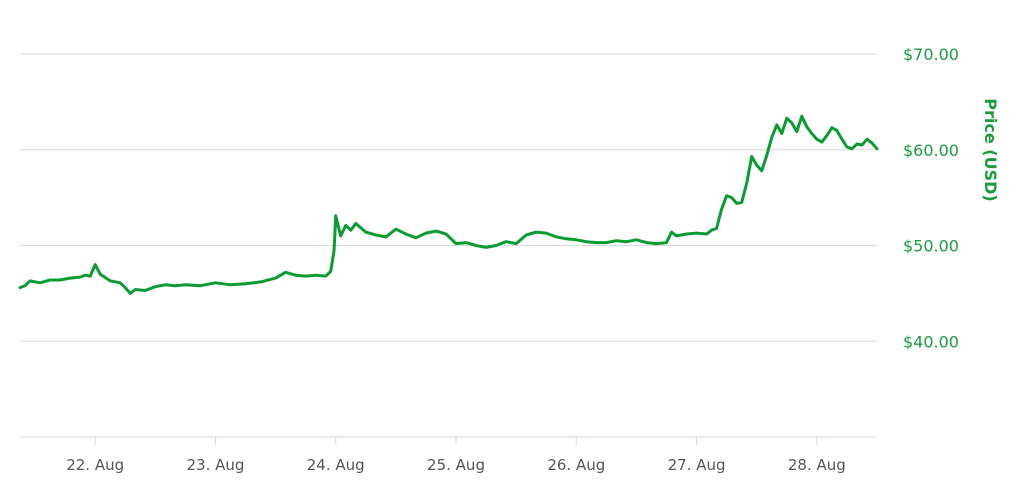 Image resolution: width=1024 pixels, height=493 pixels. I want to click on y-tick-label: $40.00, so click(931, 341).